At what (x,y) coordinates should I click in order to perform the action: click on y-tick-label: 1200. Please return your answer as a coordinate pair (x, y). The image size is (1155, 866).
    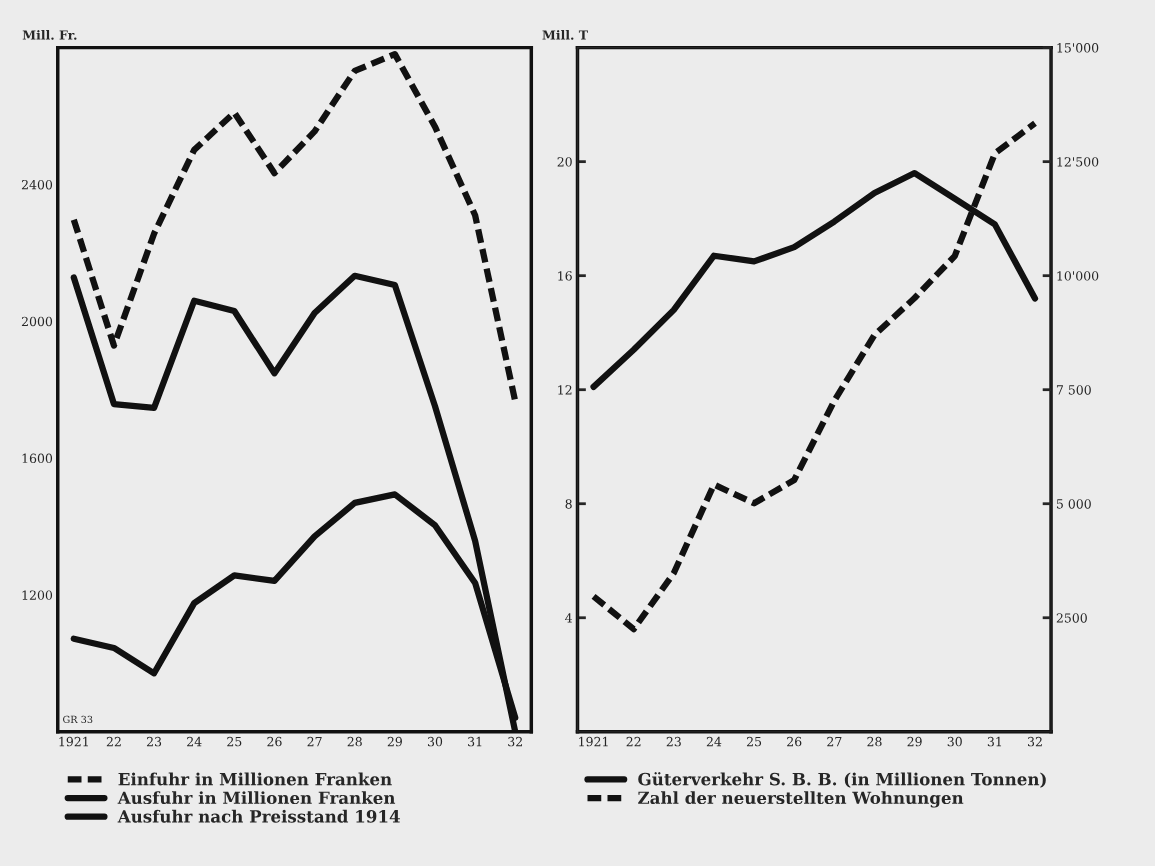
    Looking at the image, I should click on (37, 595).